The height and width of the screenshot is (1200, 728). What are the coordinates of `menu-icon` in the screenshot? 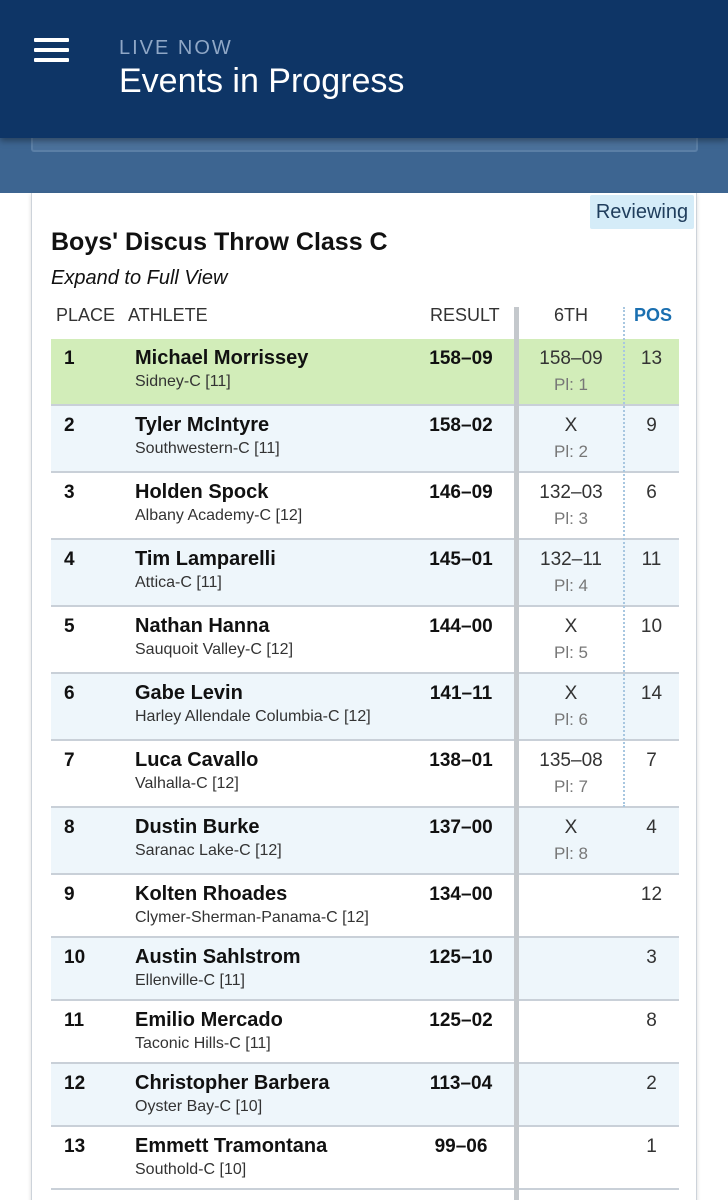 It's located at (52, 50).